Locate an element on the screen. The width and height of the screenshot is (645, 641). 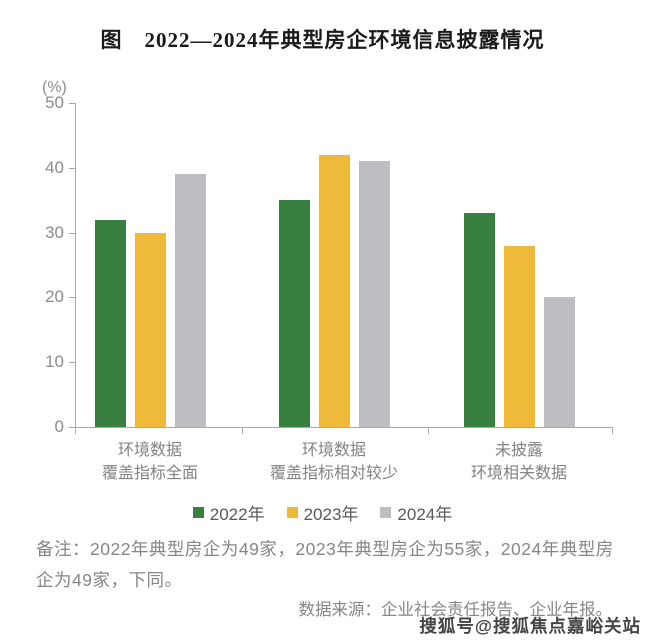
bar-2024年-category-2 is located at coordinates (374, 294).